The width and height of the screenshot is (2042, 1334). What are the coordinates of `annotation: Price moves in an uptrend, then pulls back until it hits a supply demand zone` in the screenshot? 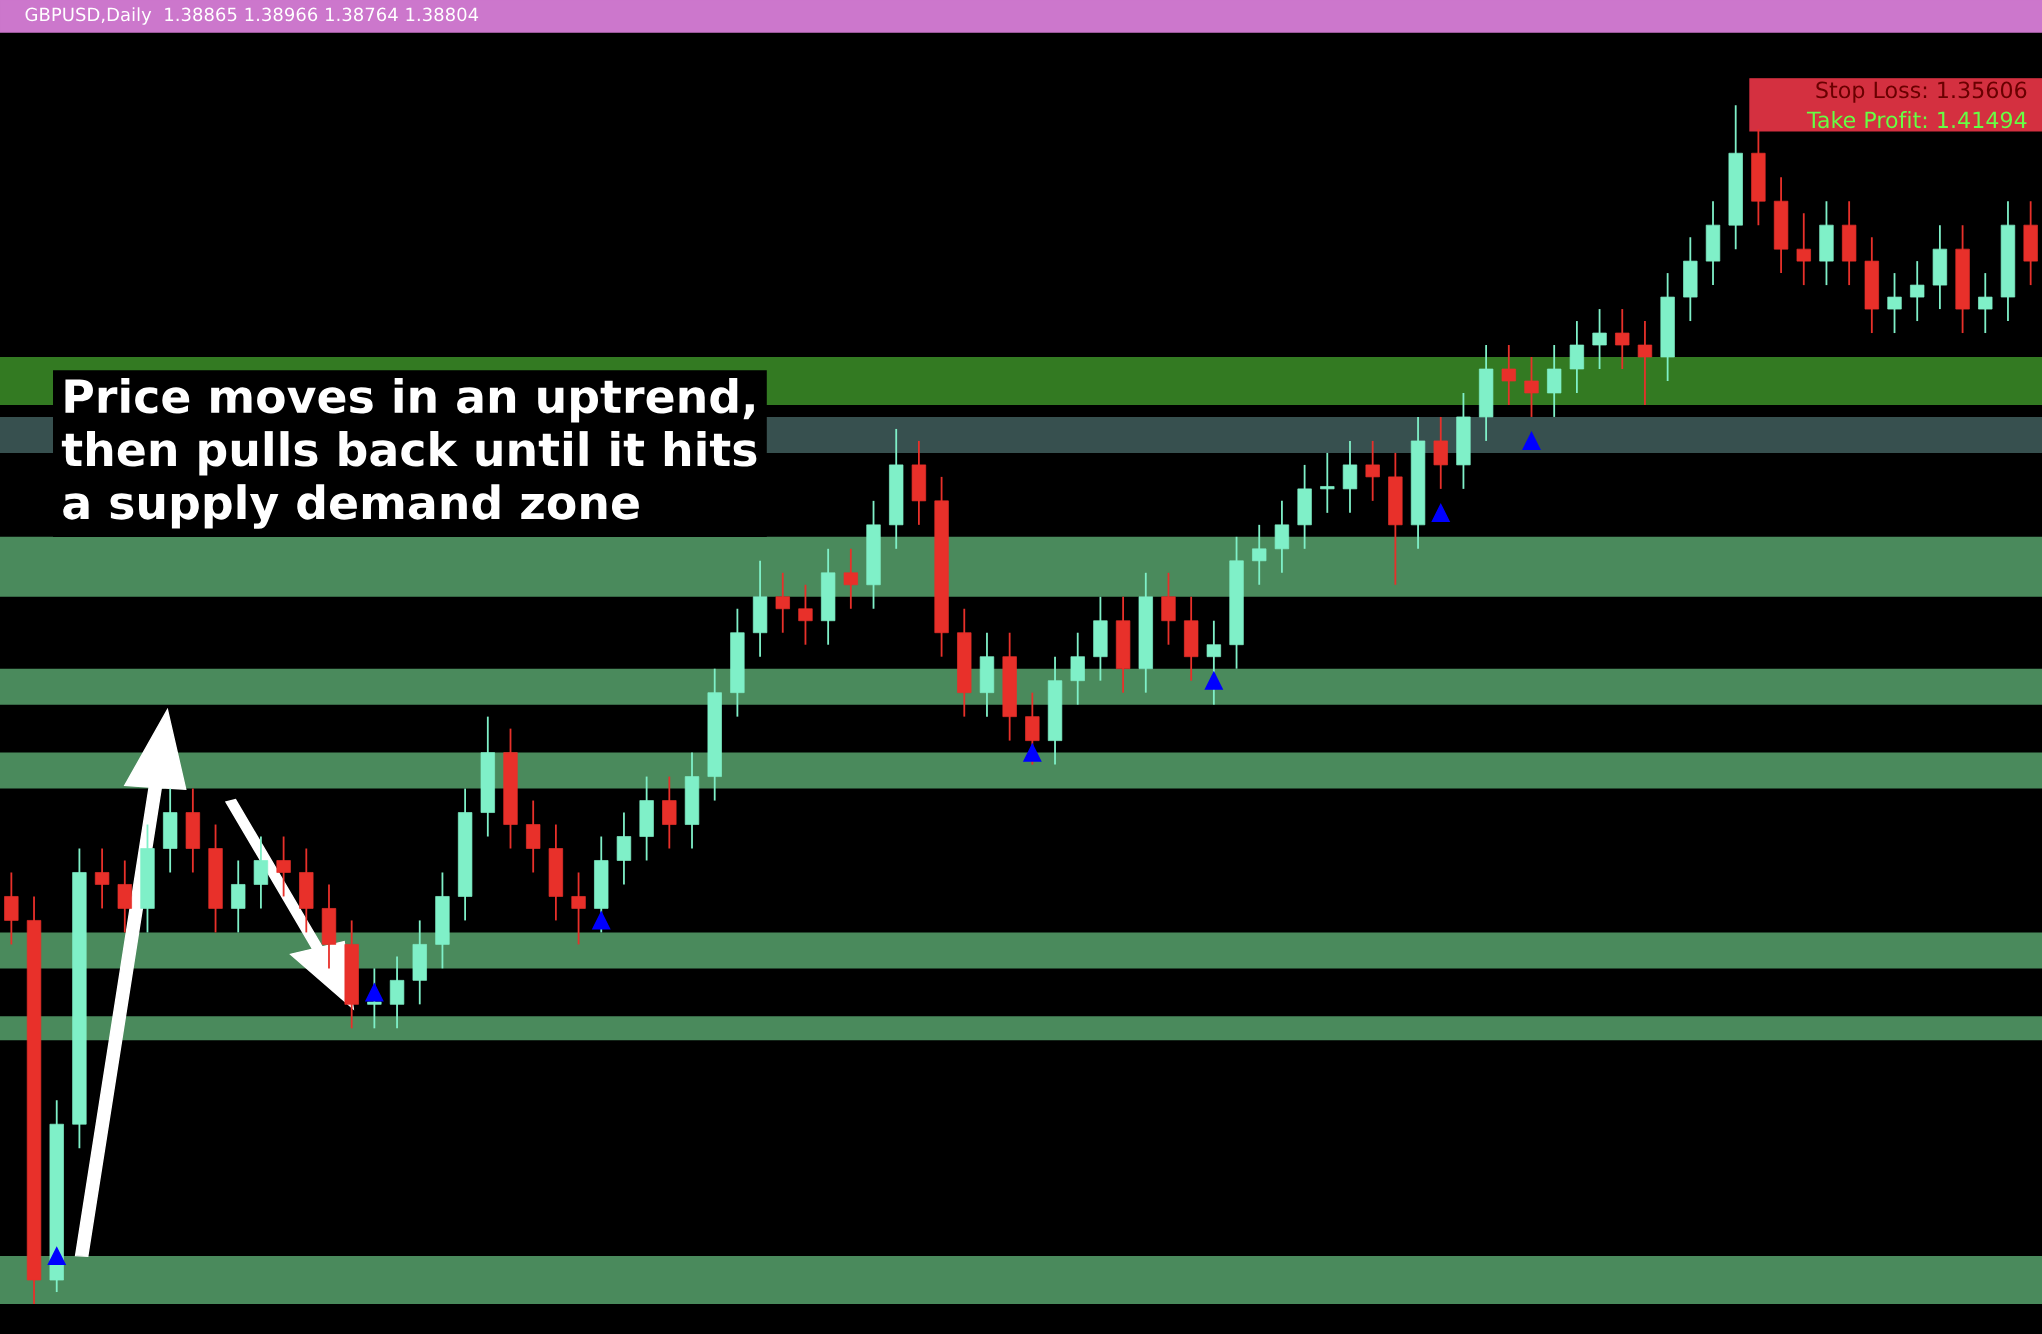 It's located at (409, 453).